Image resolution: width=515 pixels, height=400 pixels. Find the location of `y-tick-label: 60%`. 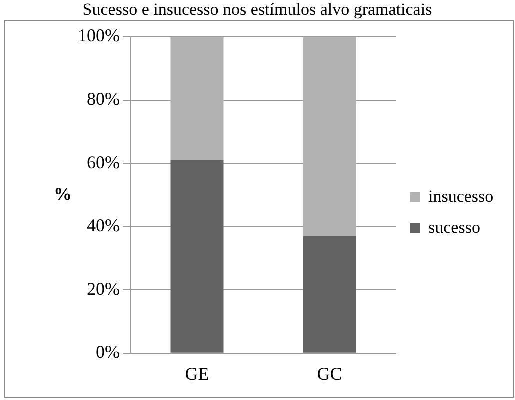

y-tick-label: 60% is located at coordinates (103, 162).